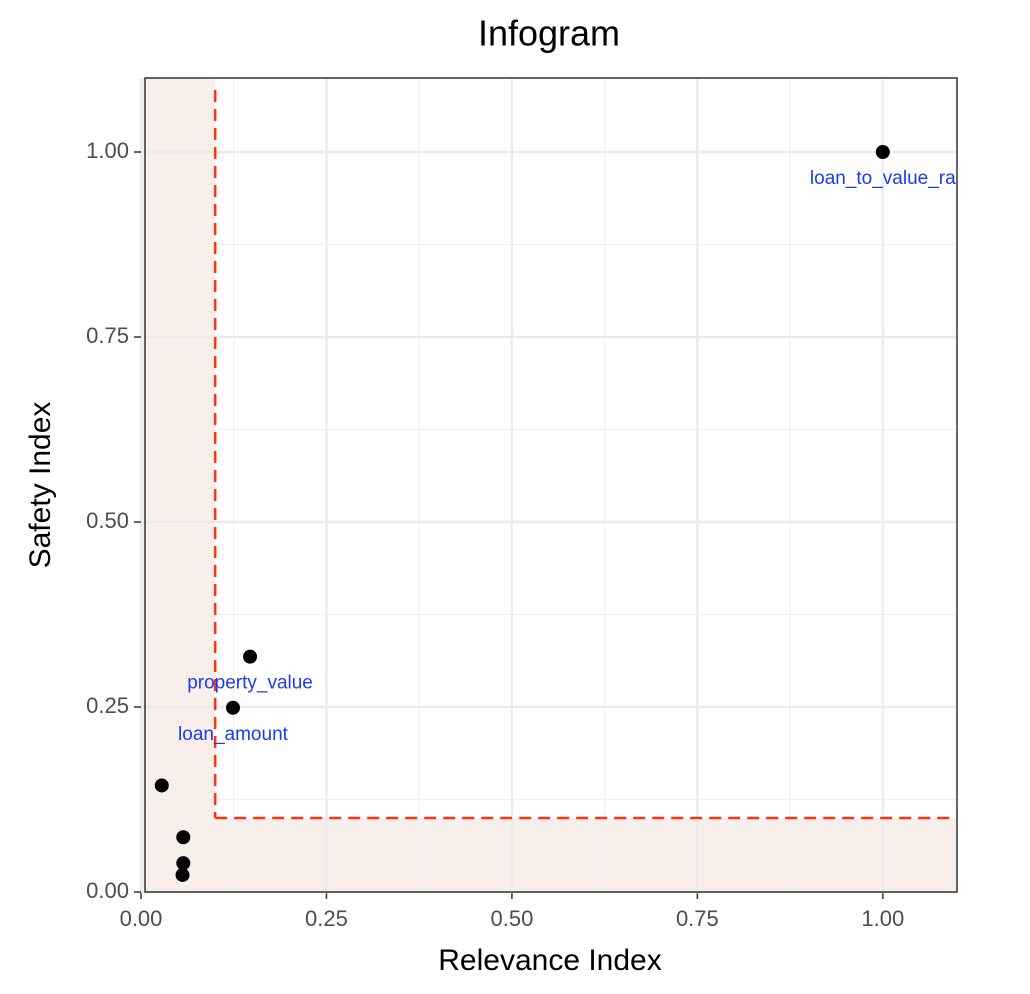 The height and width of the screenshot is (994, 1030). What do you see at coordinates (549, 855) in the screenshot?
I see `low-safety-zone` at bounding box center [549, 855].